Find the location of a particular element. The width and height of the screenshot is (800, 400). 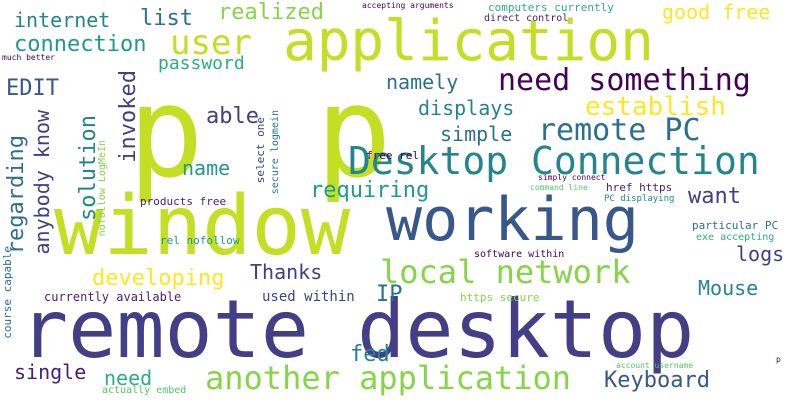

word-regarding: regarding is located at coordinates (16, 195).